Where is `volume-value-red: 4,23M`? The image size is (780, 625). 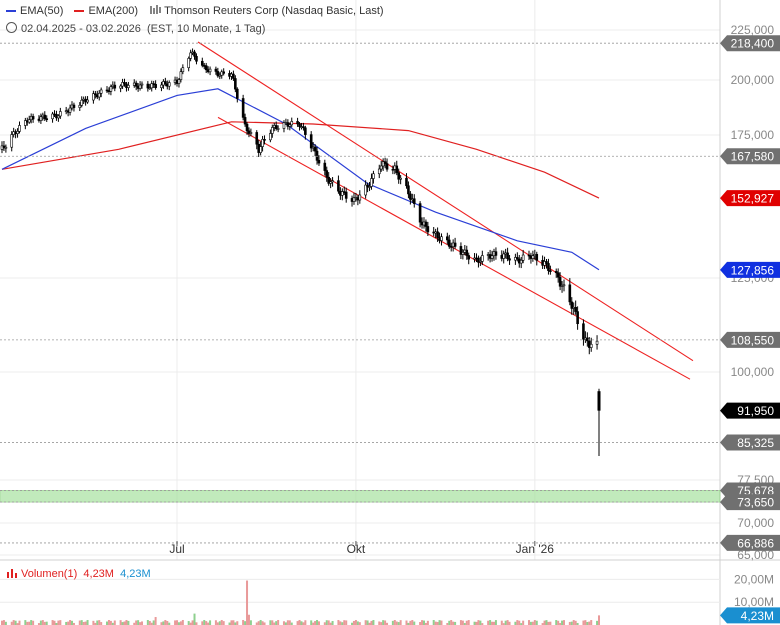 volume-value-red: 4,23M is located at coordinates (98, 574).